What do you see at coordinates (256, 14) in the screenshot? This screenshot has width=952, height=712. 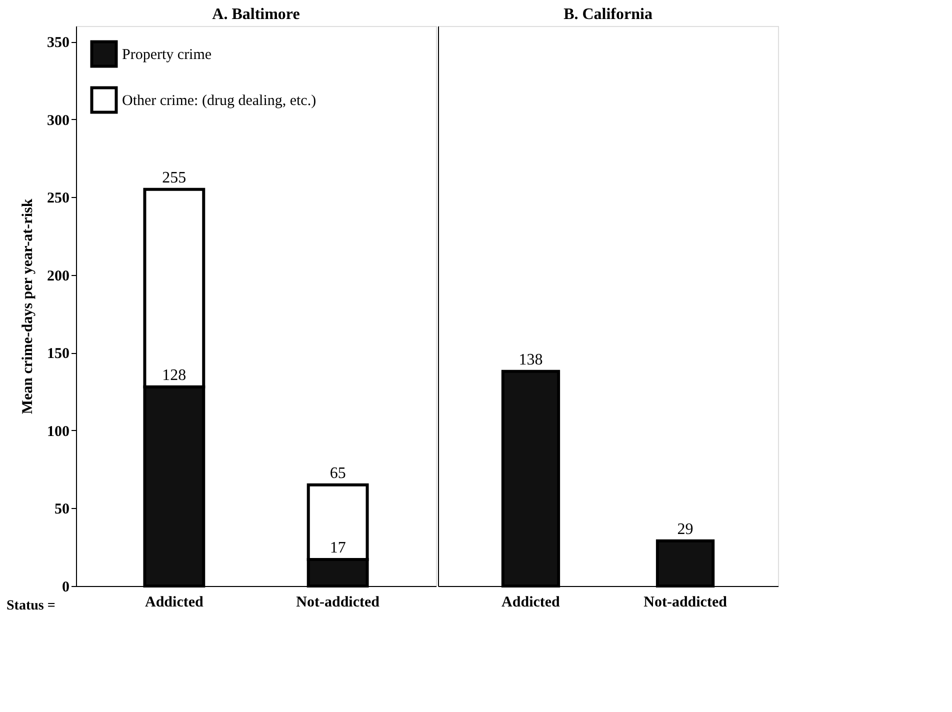 I see `chart-title: A. Baltimore` at bounding box center [256, 14].